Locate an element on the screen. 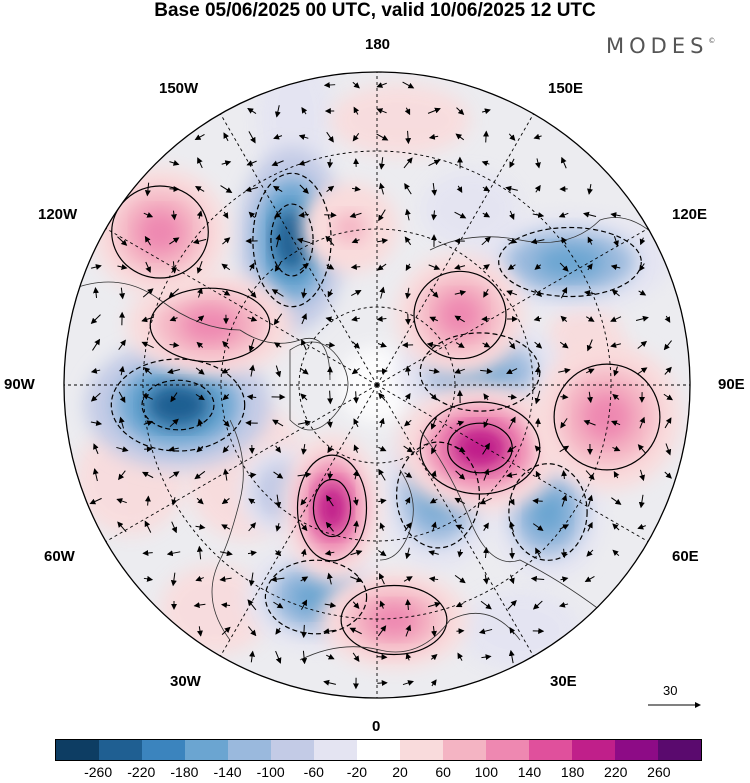 The height and width of the screenshot is (783, 750). brand-logo: MODES© is located at coordinates (660, 46).